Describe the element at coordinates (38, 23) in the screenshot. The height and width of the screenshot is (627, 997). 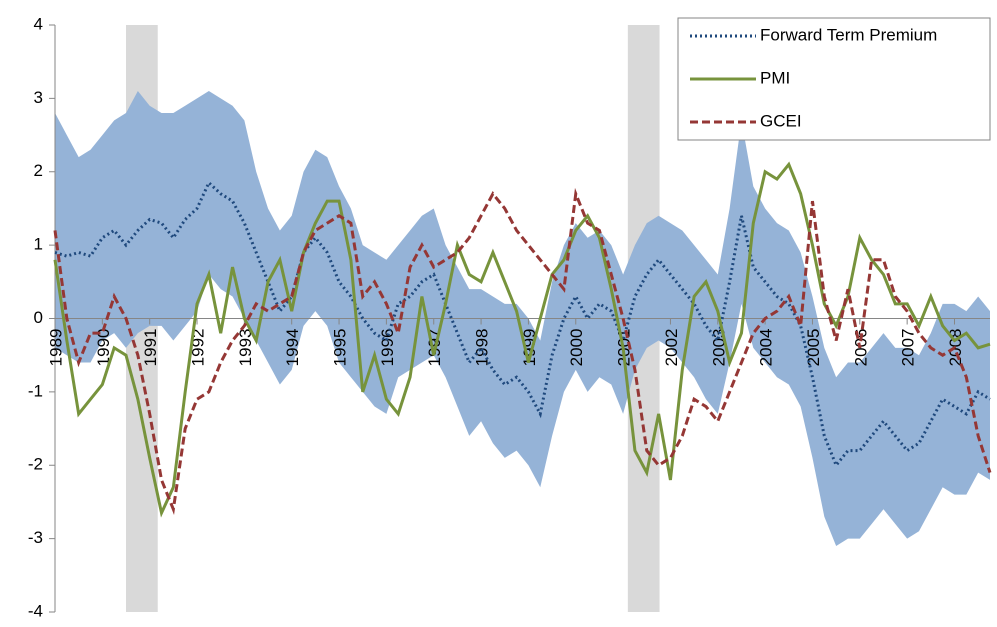
I see `y-tick-label: 4` at that location.